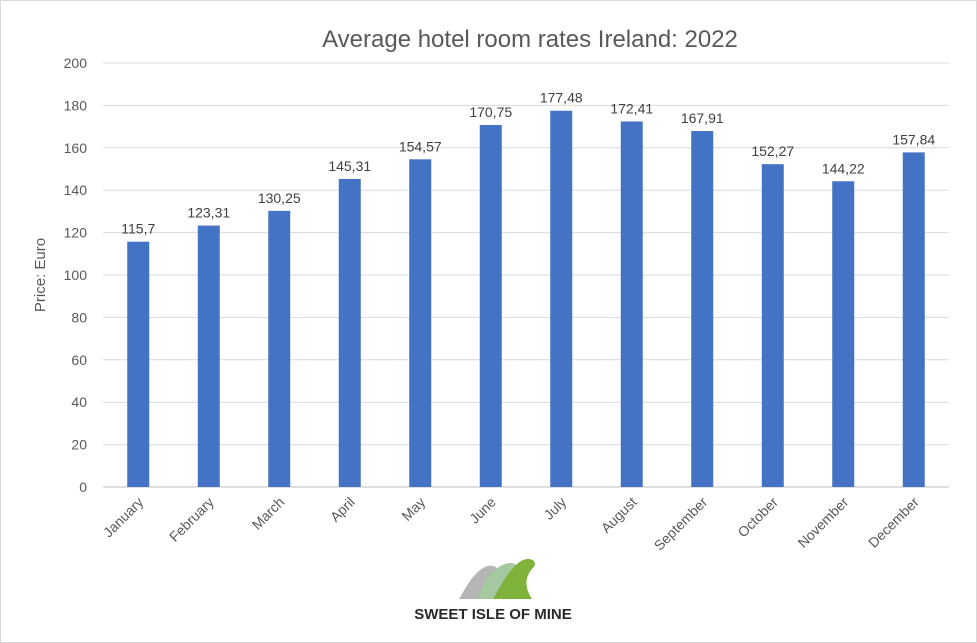 This screenshot has width=977, height=643. What do you see at coordinates (349, 332) in the screenshot?
I see `bar-april` at bounding box center [349, 332].